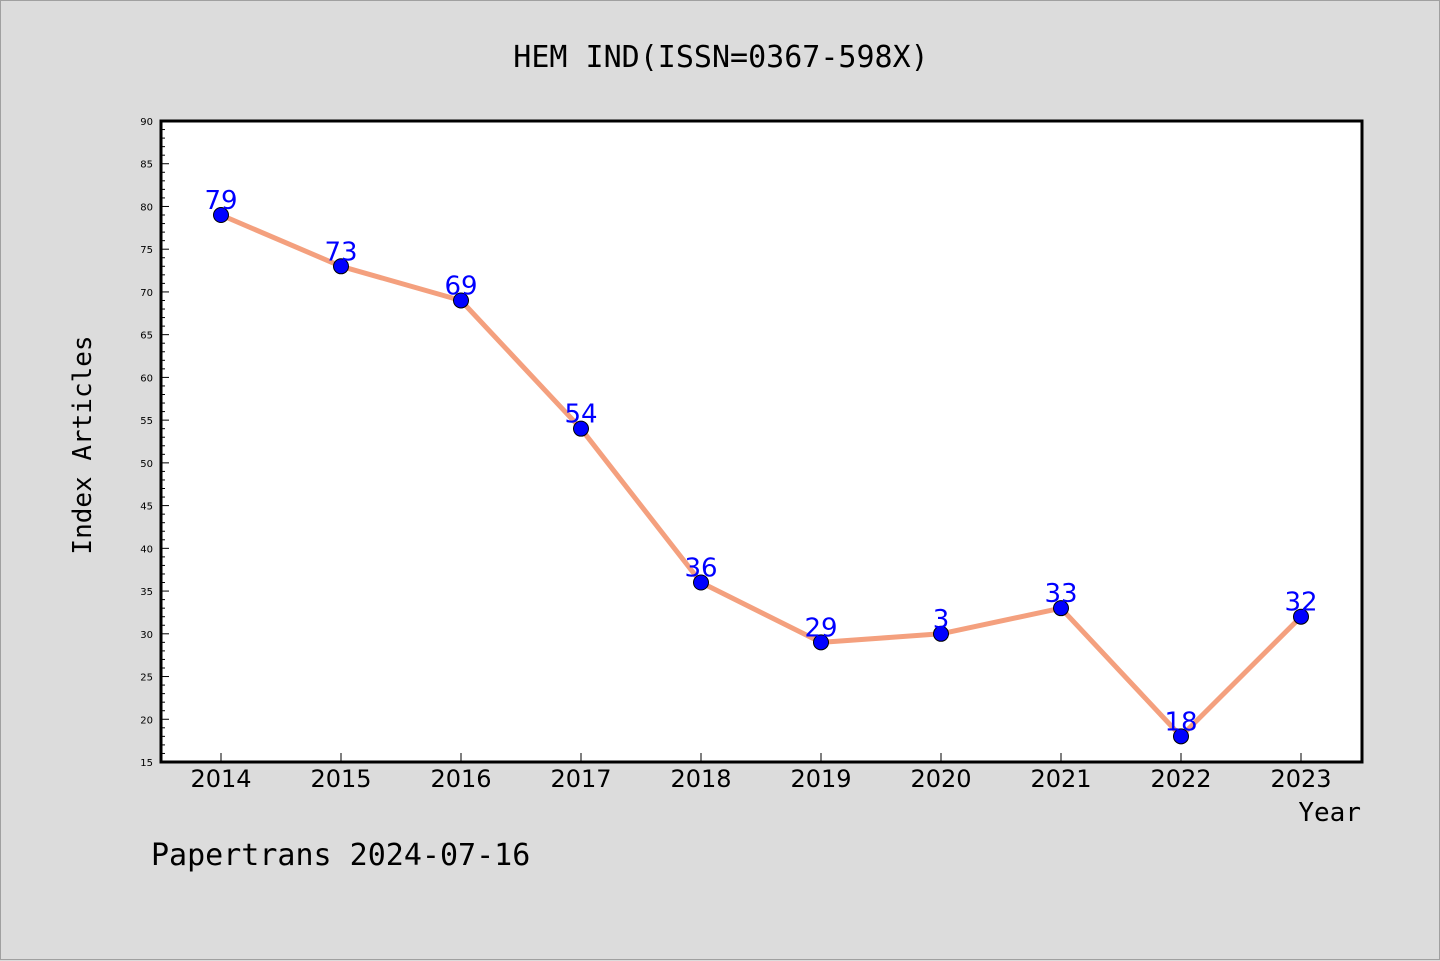  I want to click on chart-title: HEM IND(ISSN=0367-598X), so click(720, 57).